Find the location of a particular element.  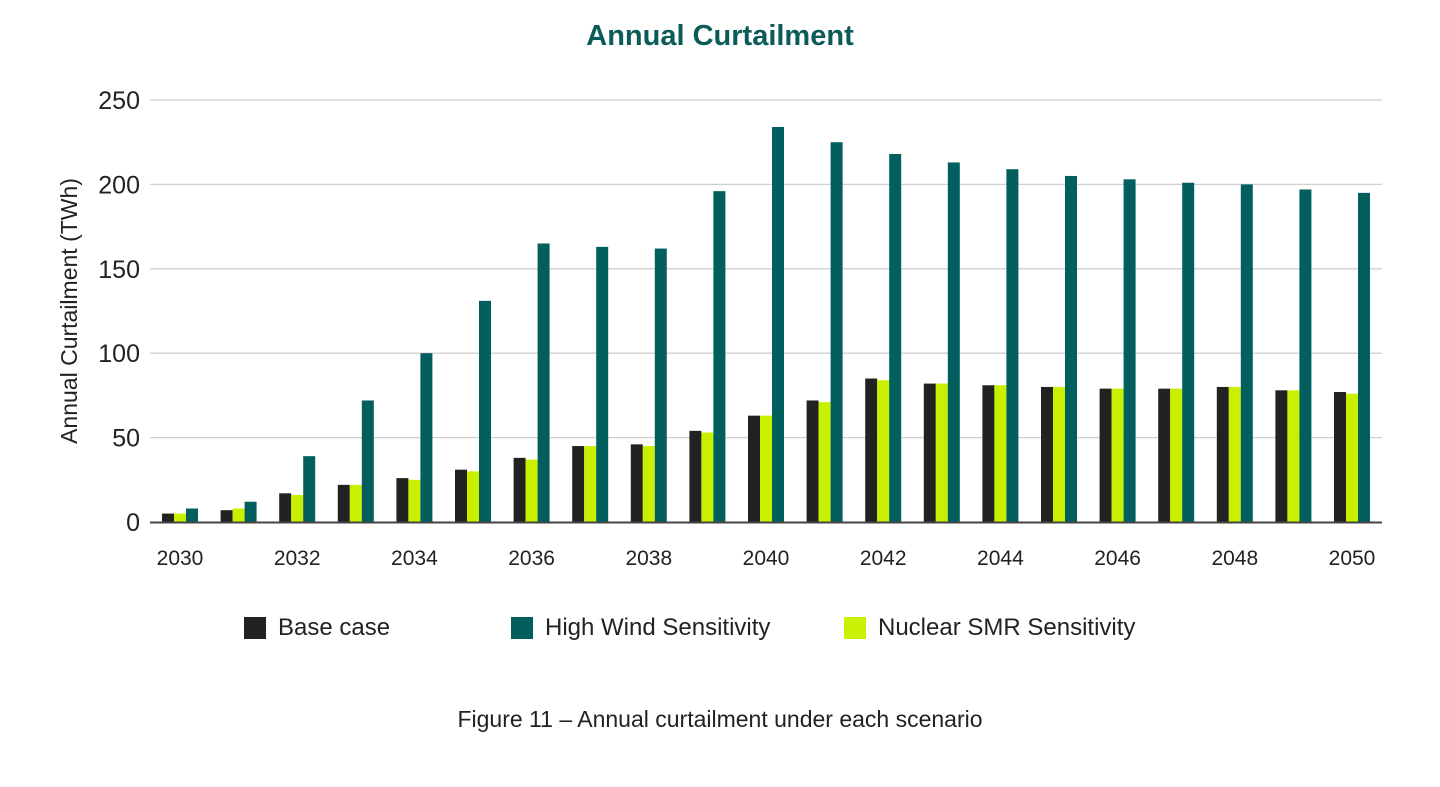

x-tick-label: 2044 is located at coordinates (1000, 558).